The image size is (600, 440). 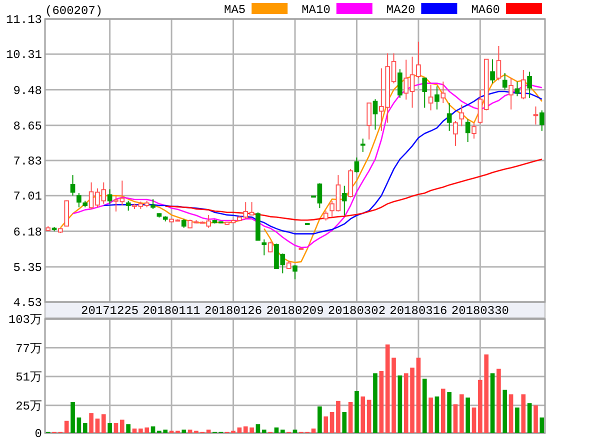 I want to click on x-tick-label: 20180111, so click(x=171, y=311).